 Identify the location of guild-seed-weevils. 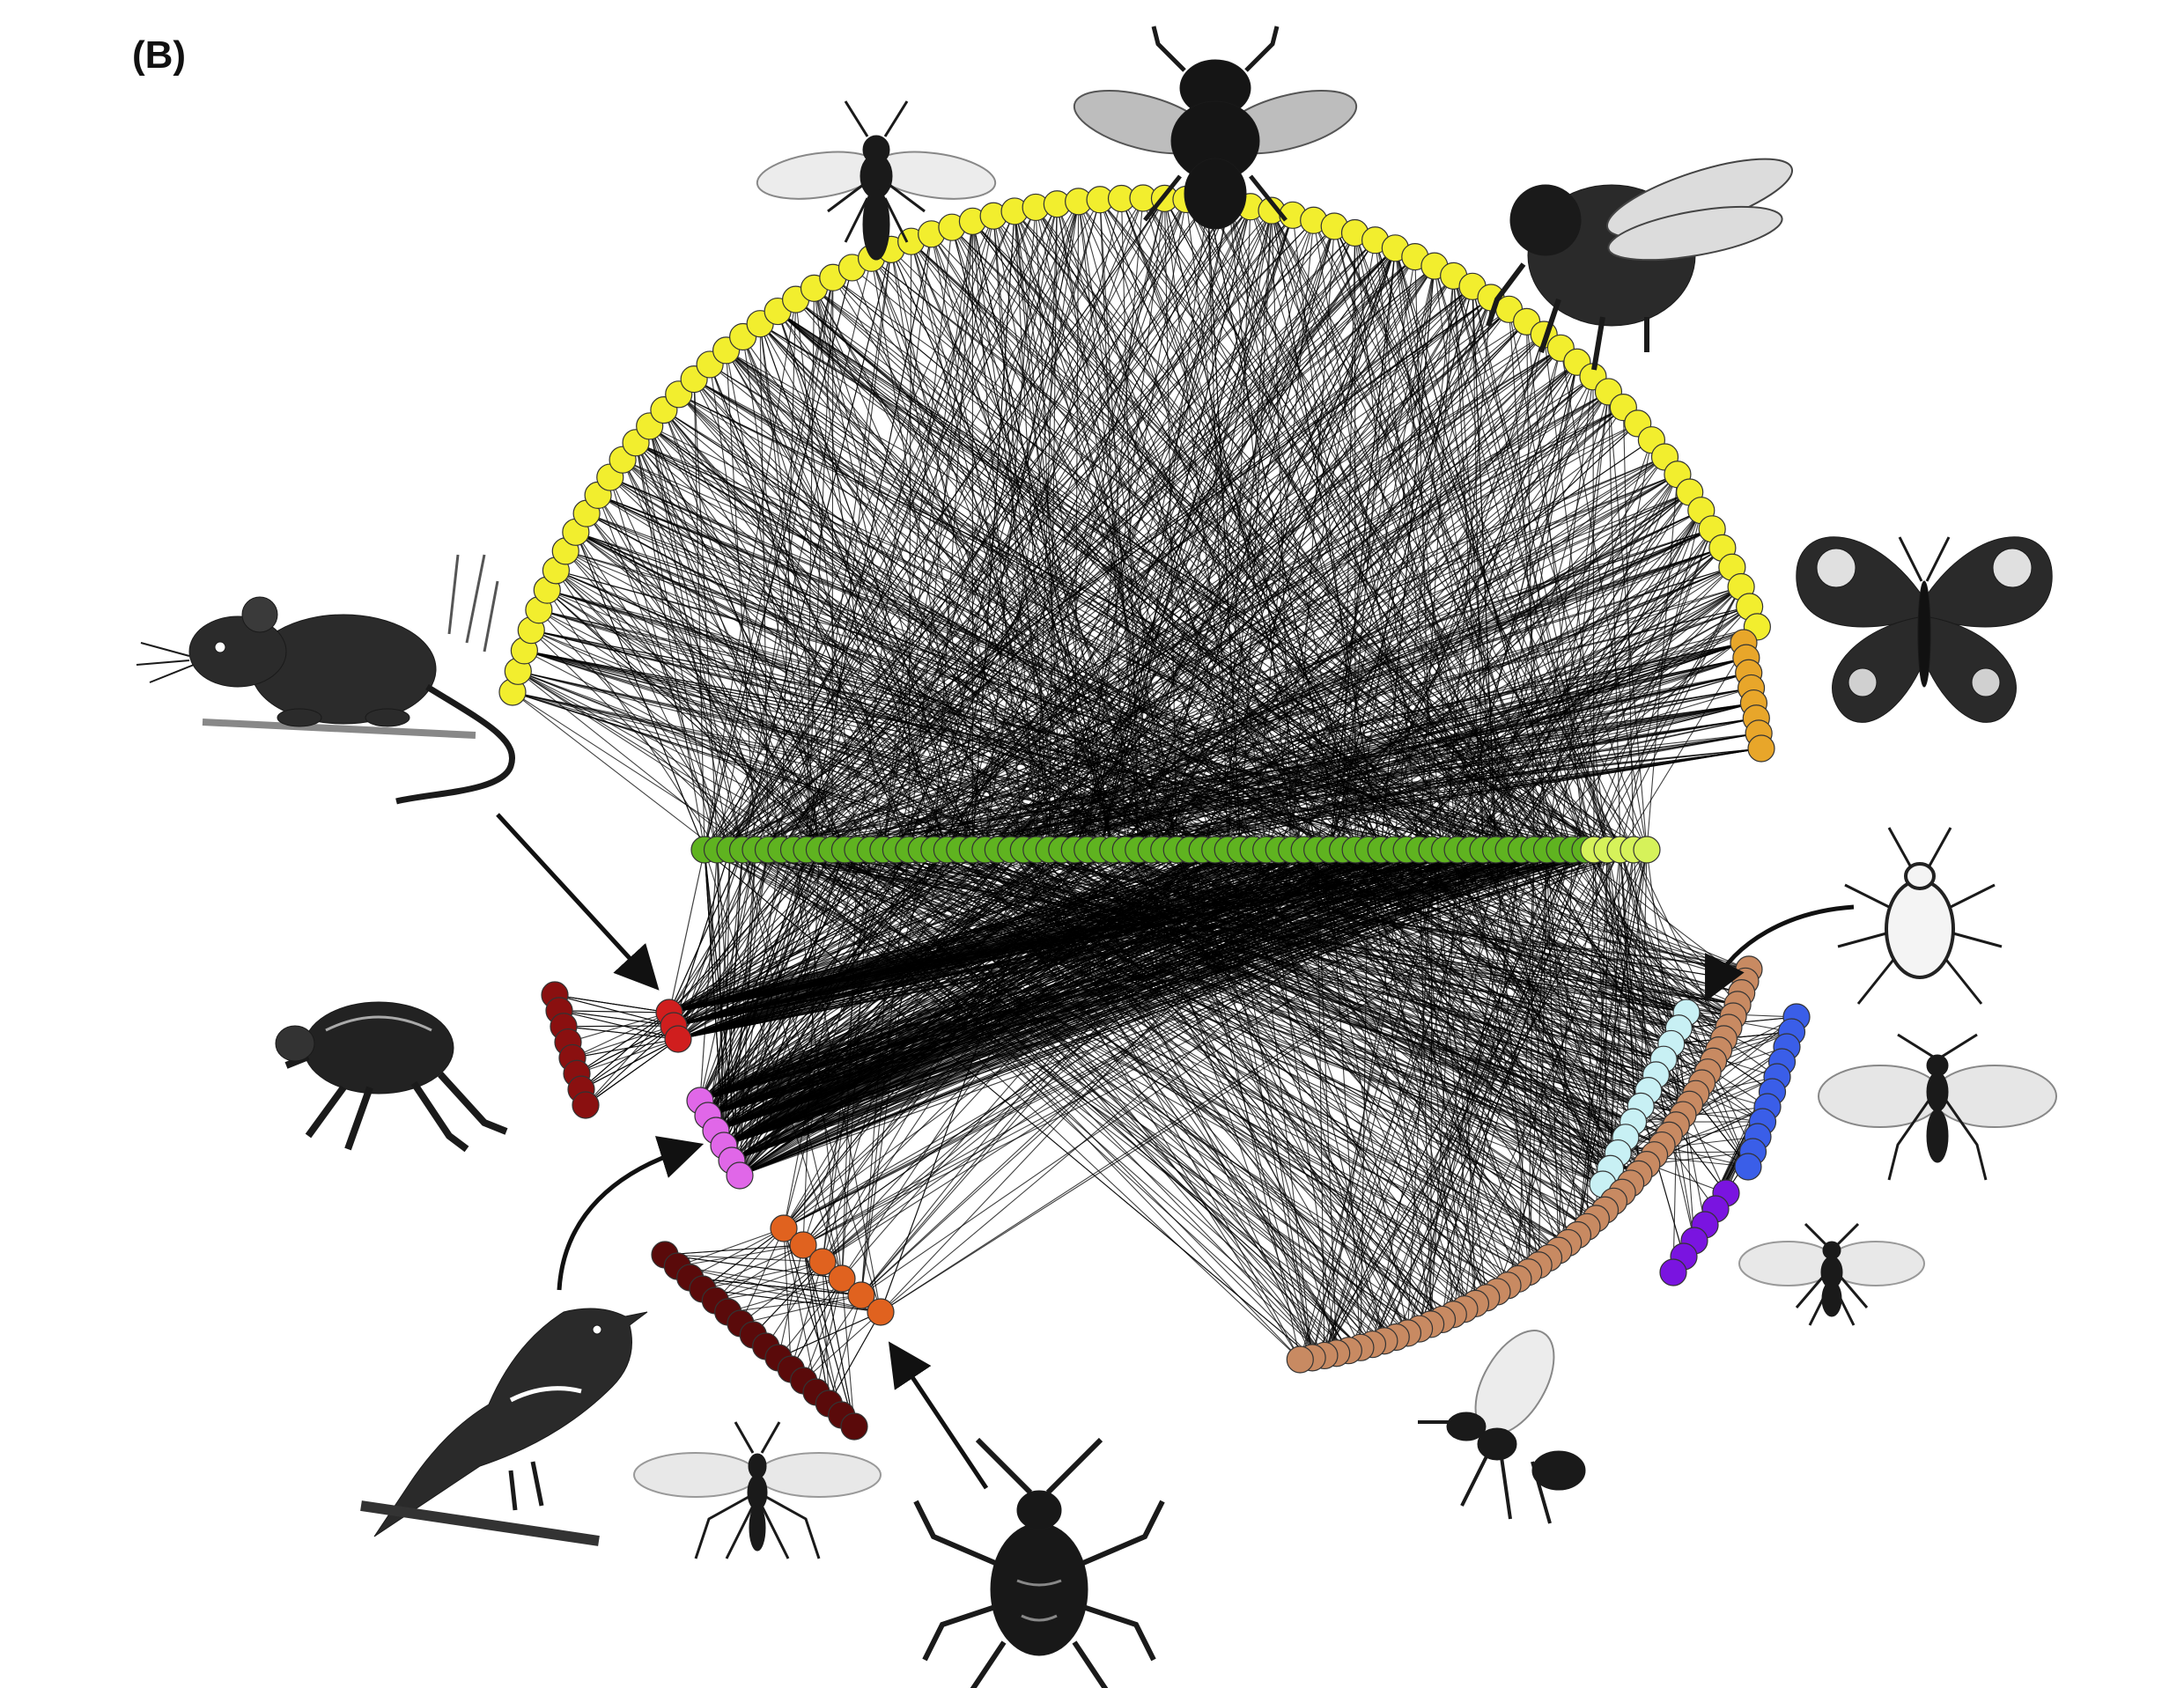
(832, 1270).